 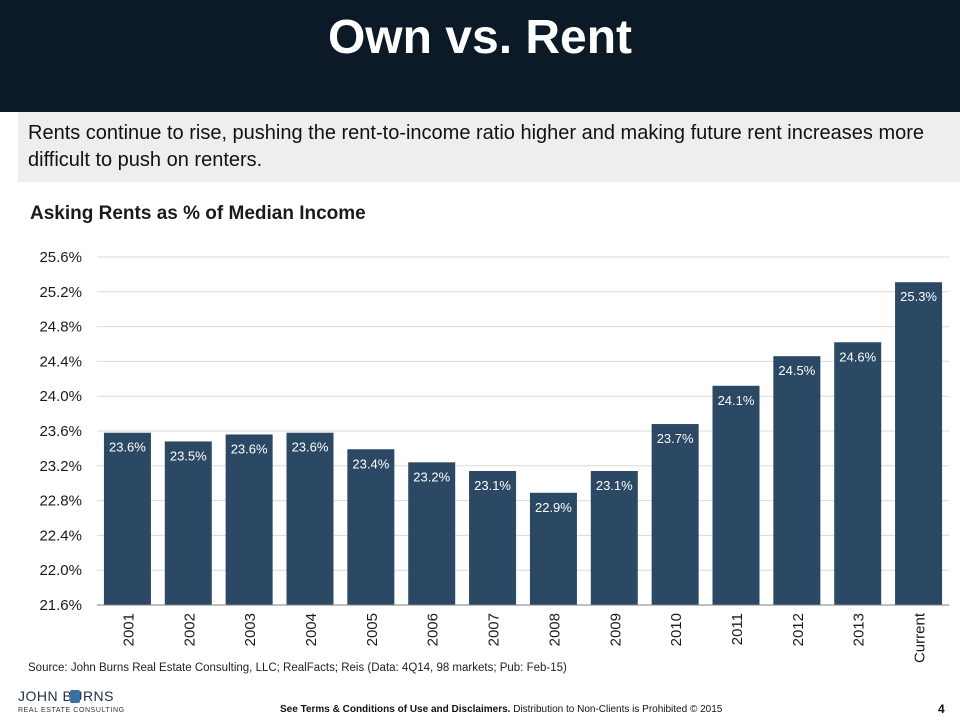 What do you see at coordinates (311, 629) in the screenshot?
I see `x-tick-label: 2004` at bounding box center [311, 629].